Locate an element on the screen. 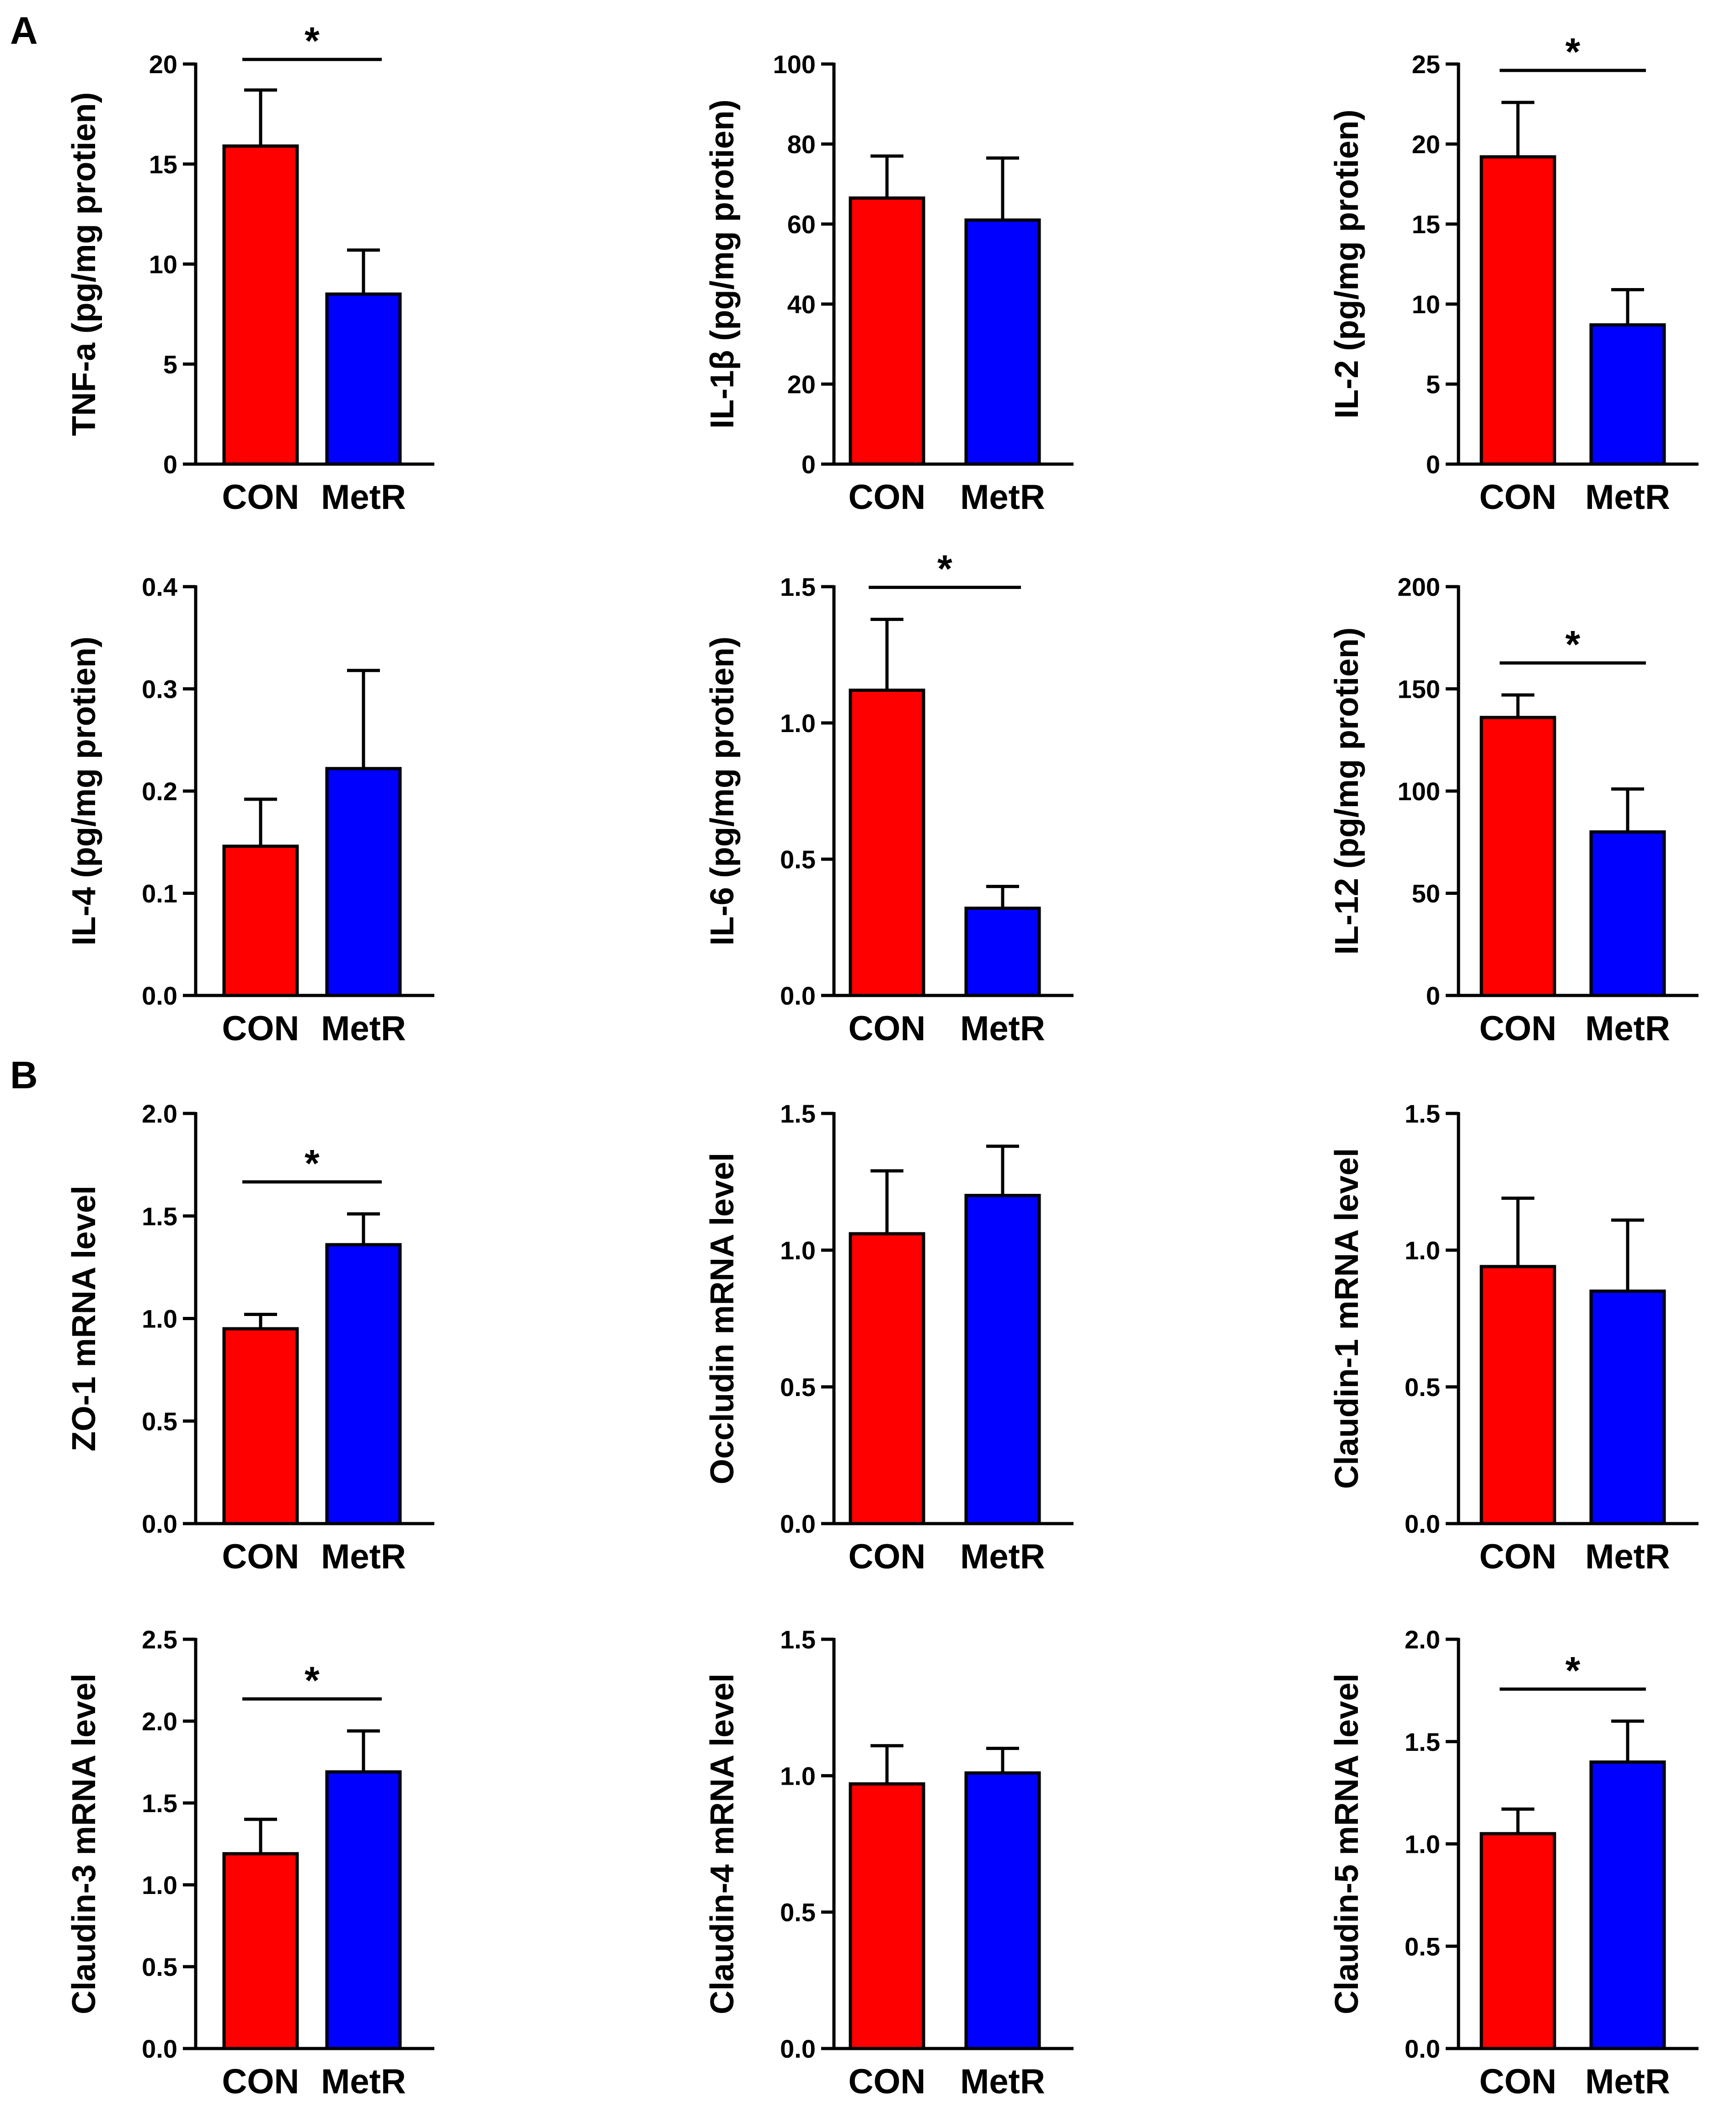 This screenshot has width=1736, height=2113. chart-panel: CON MetR 0.0 0.5 1.0 1.5 IL-6 (pg/mg protien) * is located at coordinates (889, 797).